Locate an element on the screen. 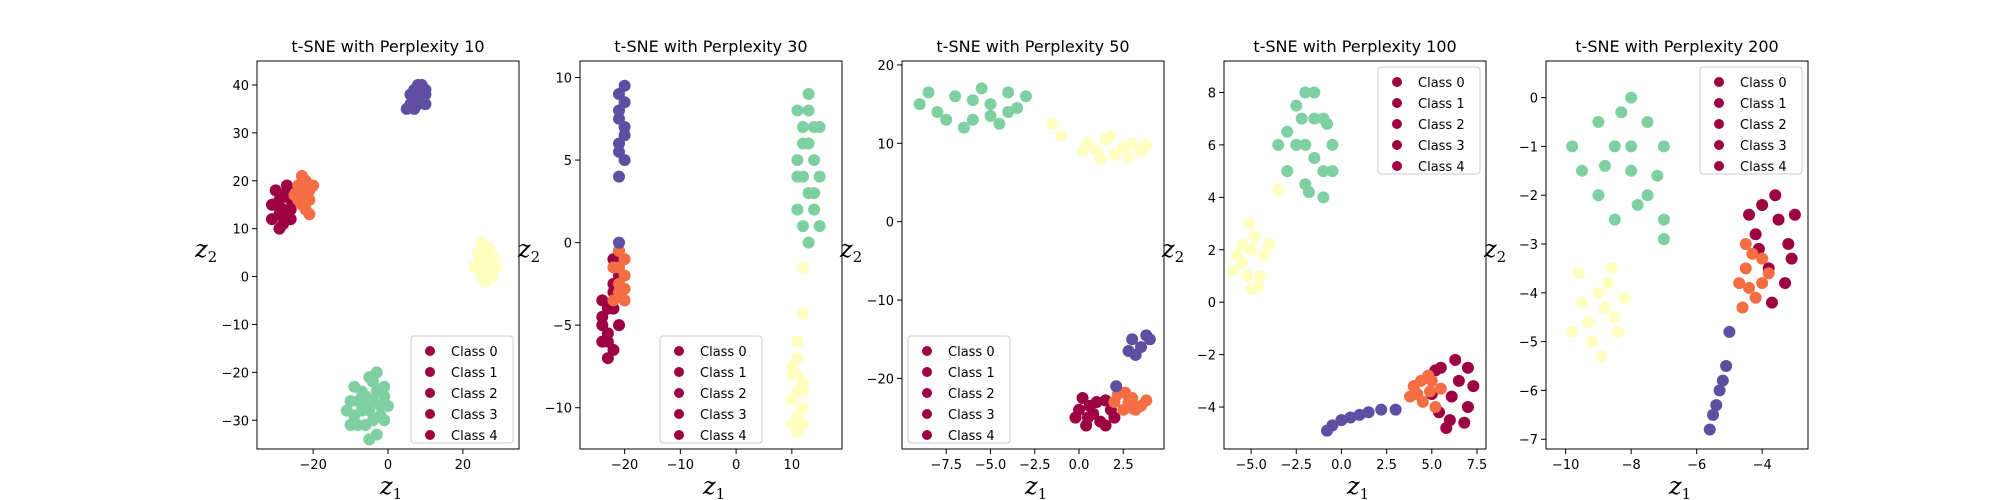 This screenshot has height=500, width=2000. y-tick-label: −5 is located at coordinates (1528, 343).